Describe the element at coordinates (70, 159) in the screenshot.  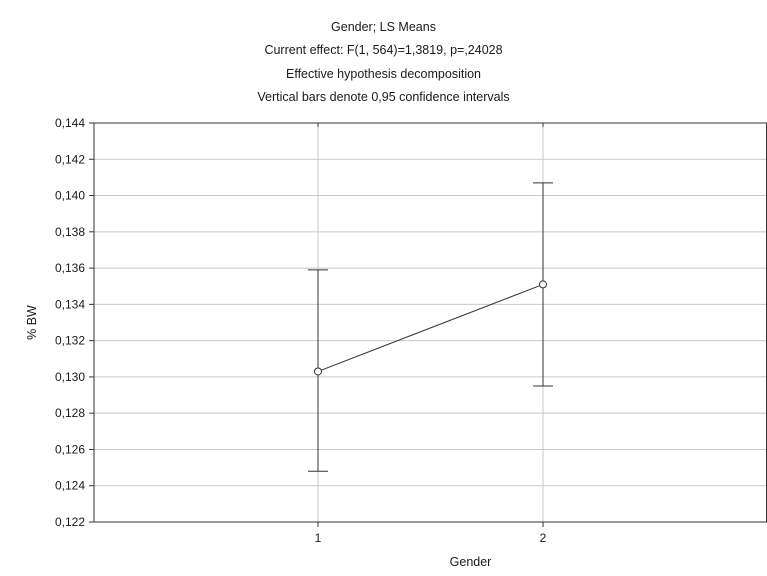
I see `y-tick-label: 0,142` at that location.